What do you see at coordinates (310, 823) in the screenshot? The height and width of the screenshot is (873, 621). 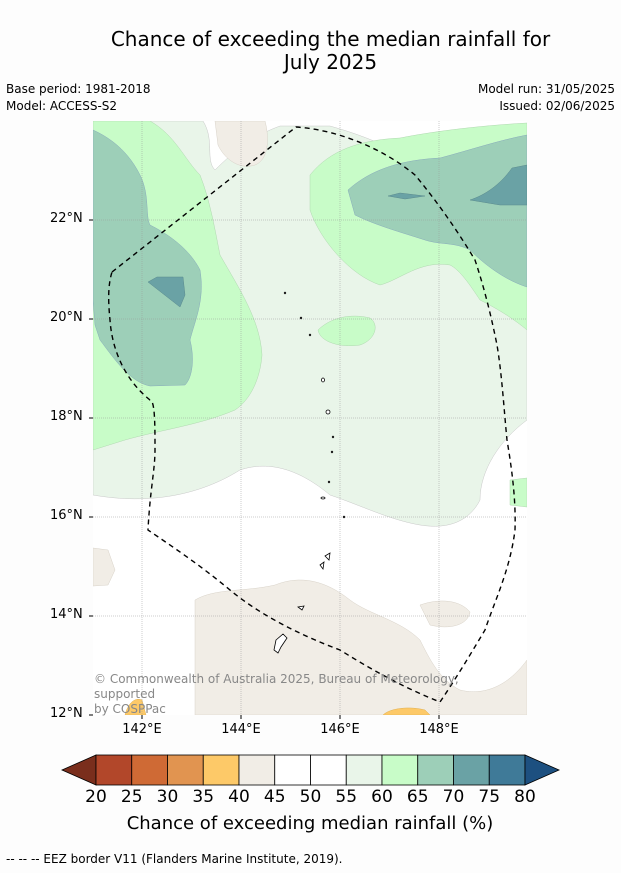 I see `colorbar-label: Chance of exceeding median rainfall (%)` at bounding box center [310, 823].